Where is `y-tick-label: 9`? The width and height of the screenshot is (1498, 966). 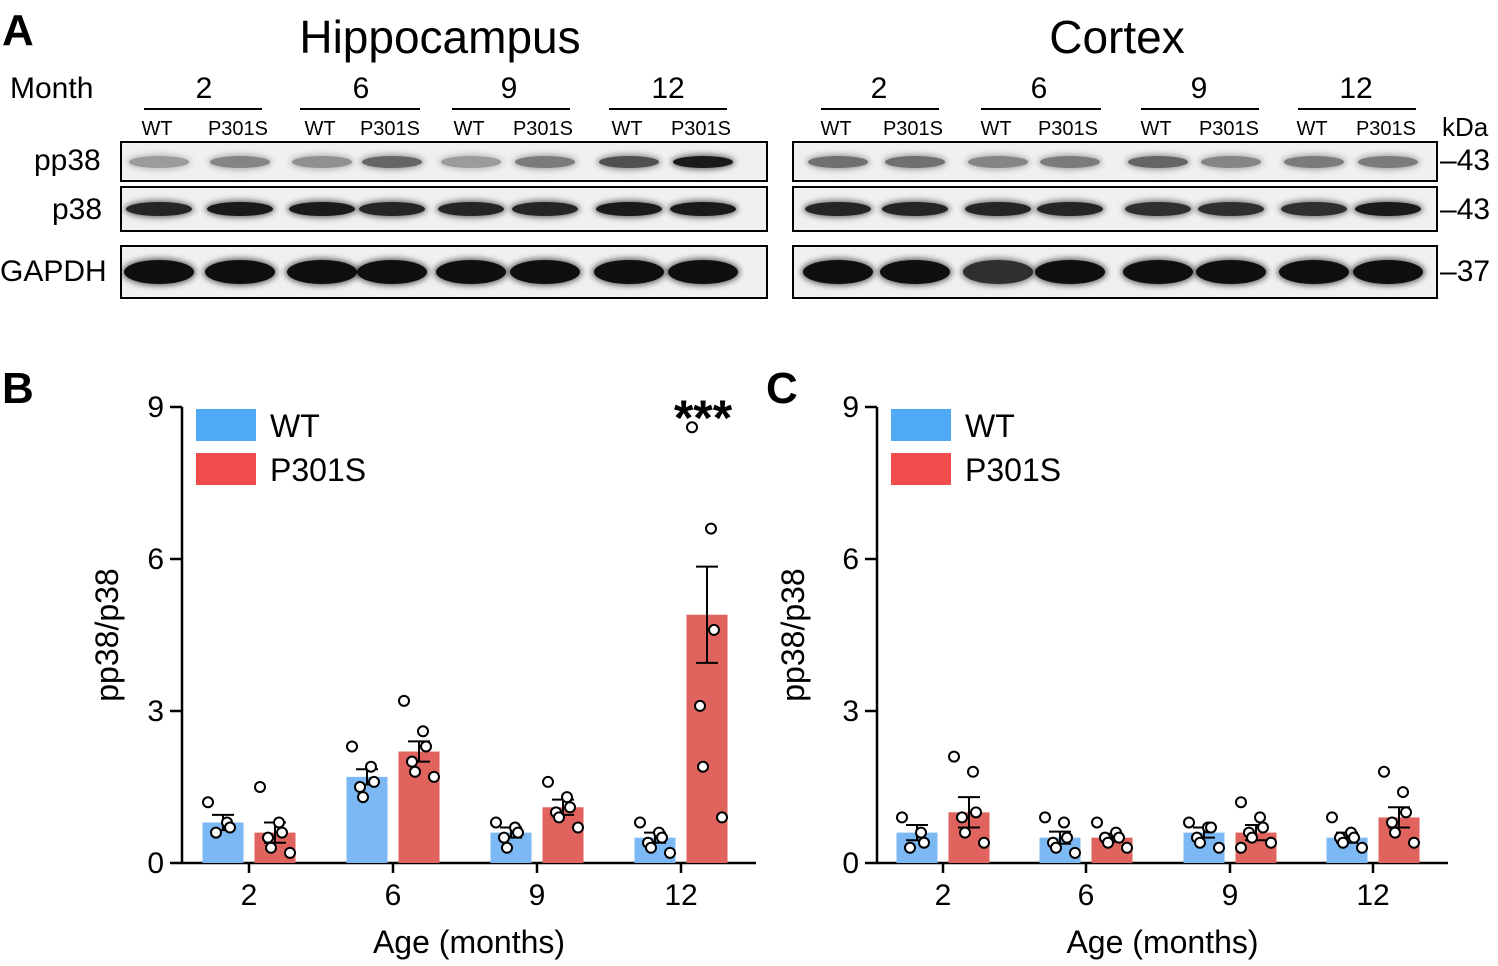
y-tick-label: 9 is located at coordinates (850, 407).